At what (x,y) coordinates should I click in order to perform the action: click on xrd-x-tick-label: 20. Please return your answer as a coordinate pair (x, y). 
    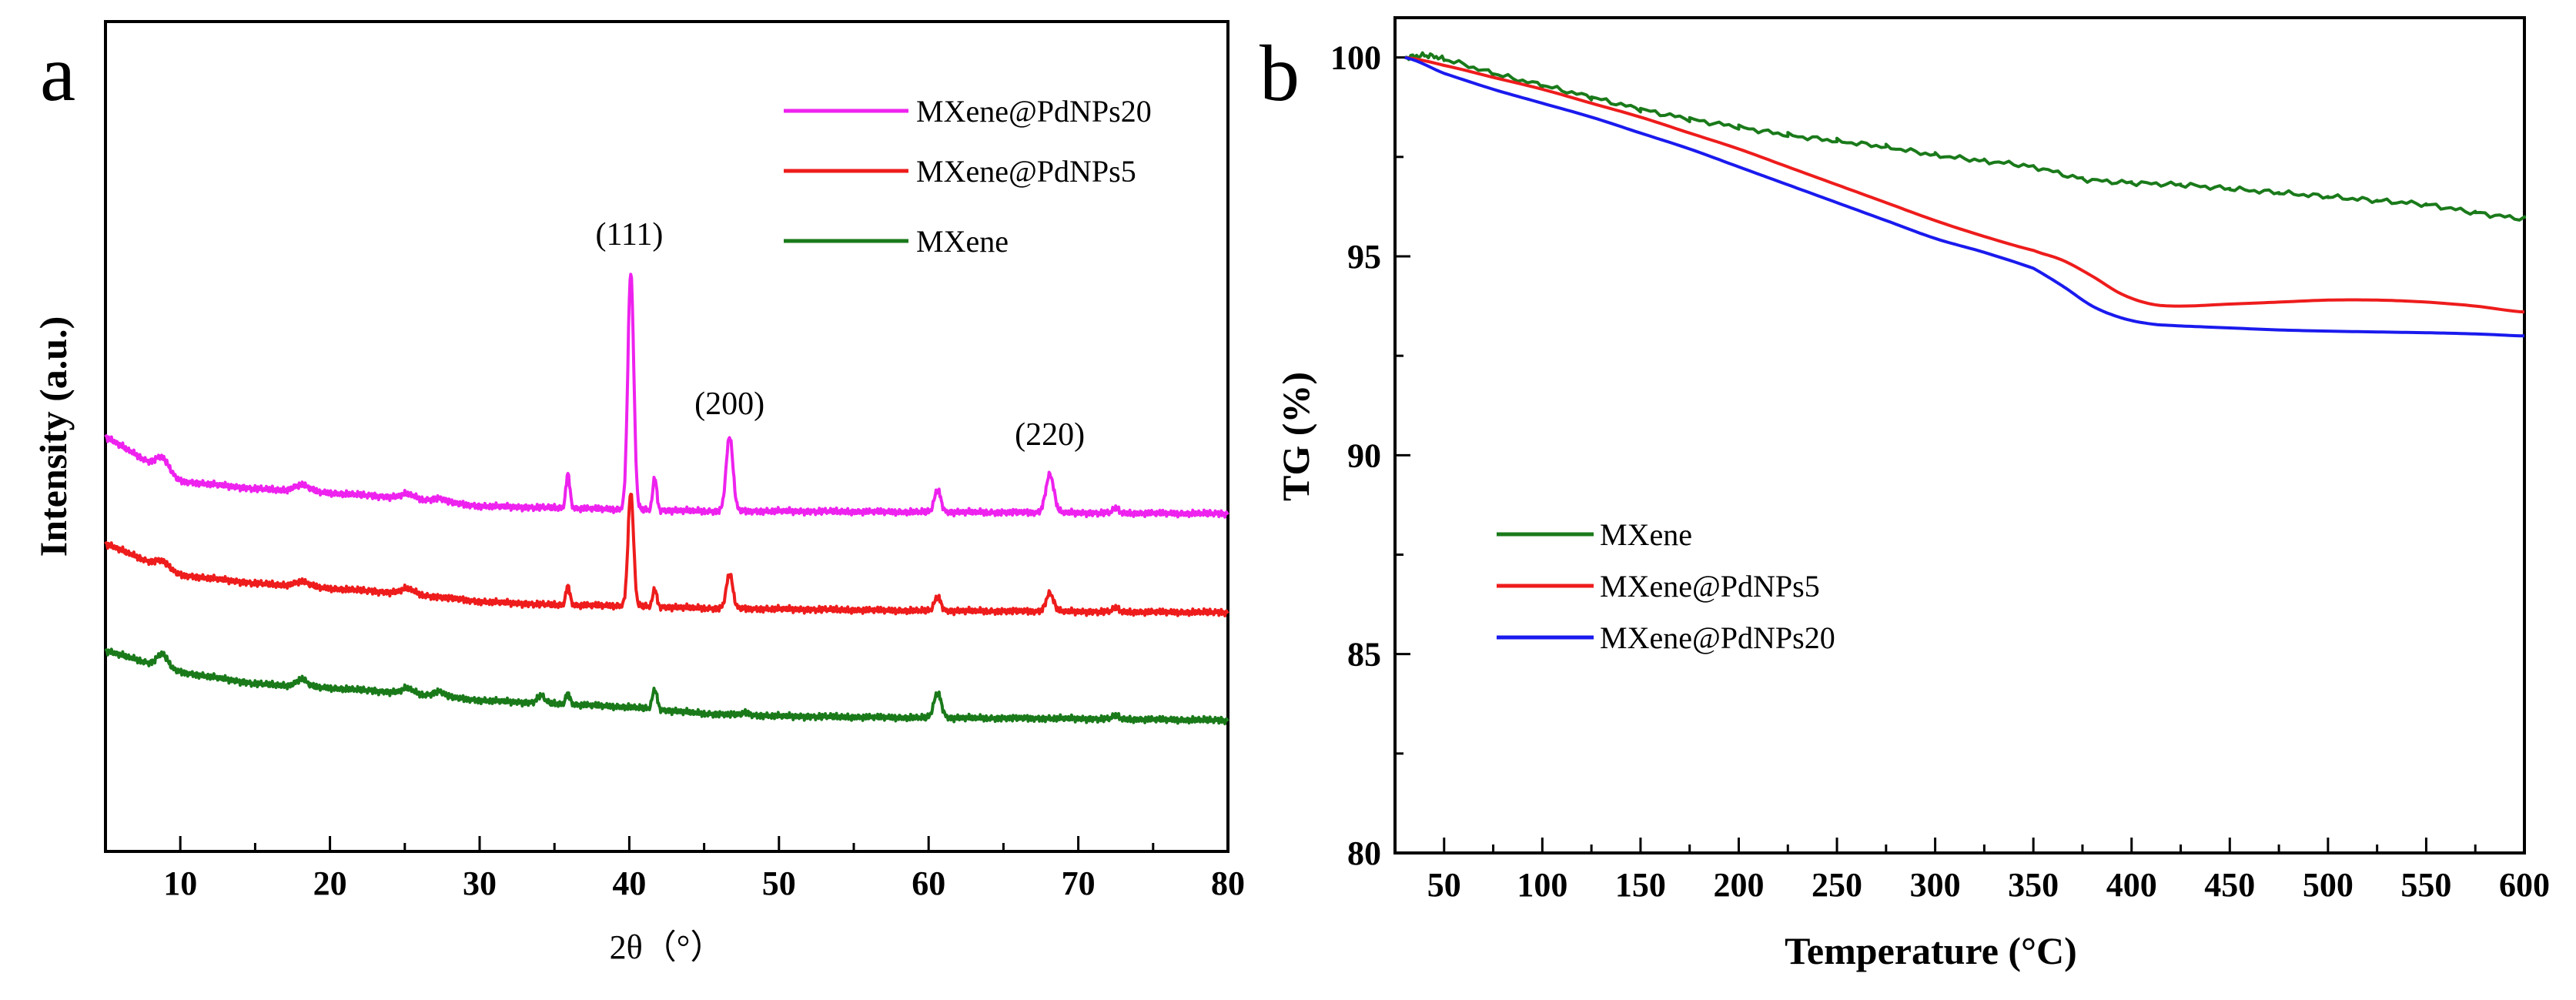
    Looking at the image, I should click on (330, 883).